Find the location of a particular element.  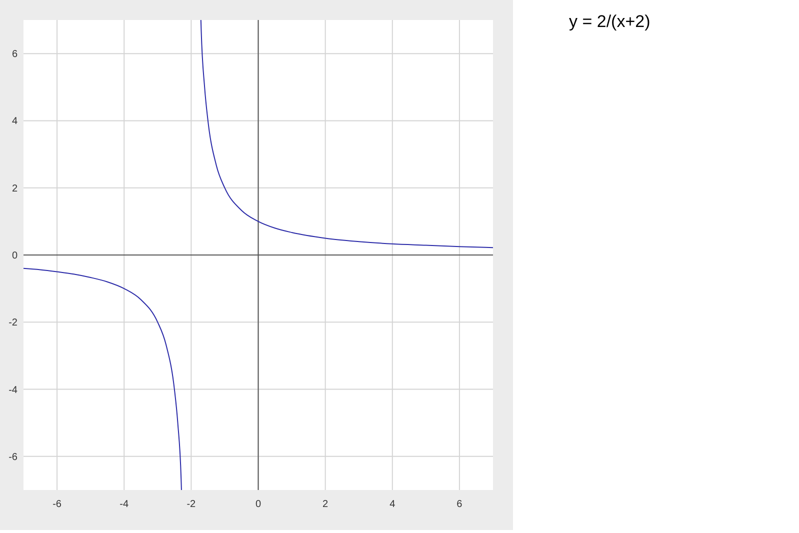

y-tick-label: 0 is located at coordinates (15, 256).